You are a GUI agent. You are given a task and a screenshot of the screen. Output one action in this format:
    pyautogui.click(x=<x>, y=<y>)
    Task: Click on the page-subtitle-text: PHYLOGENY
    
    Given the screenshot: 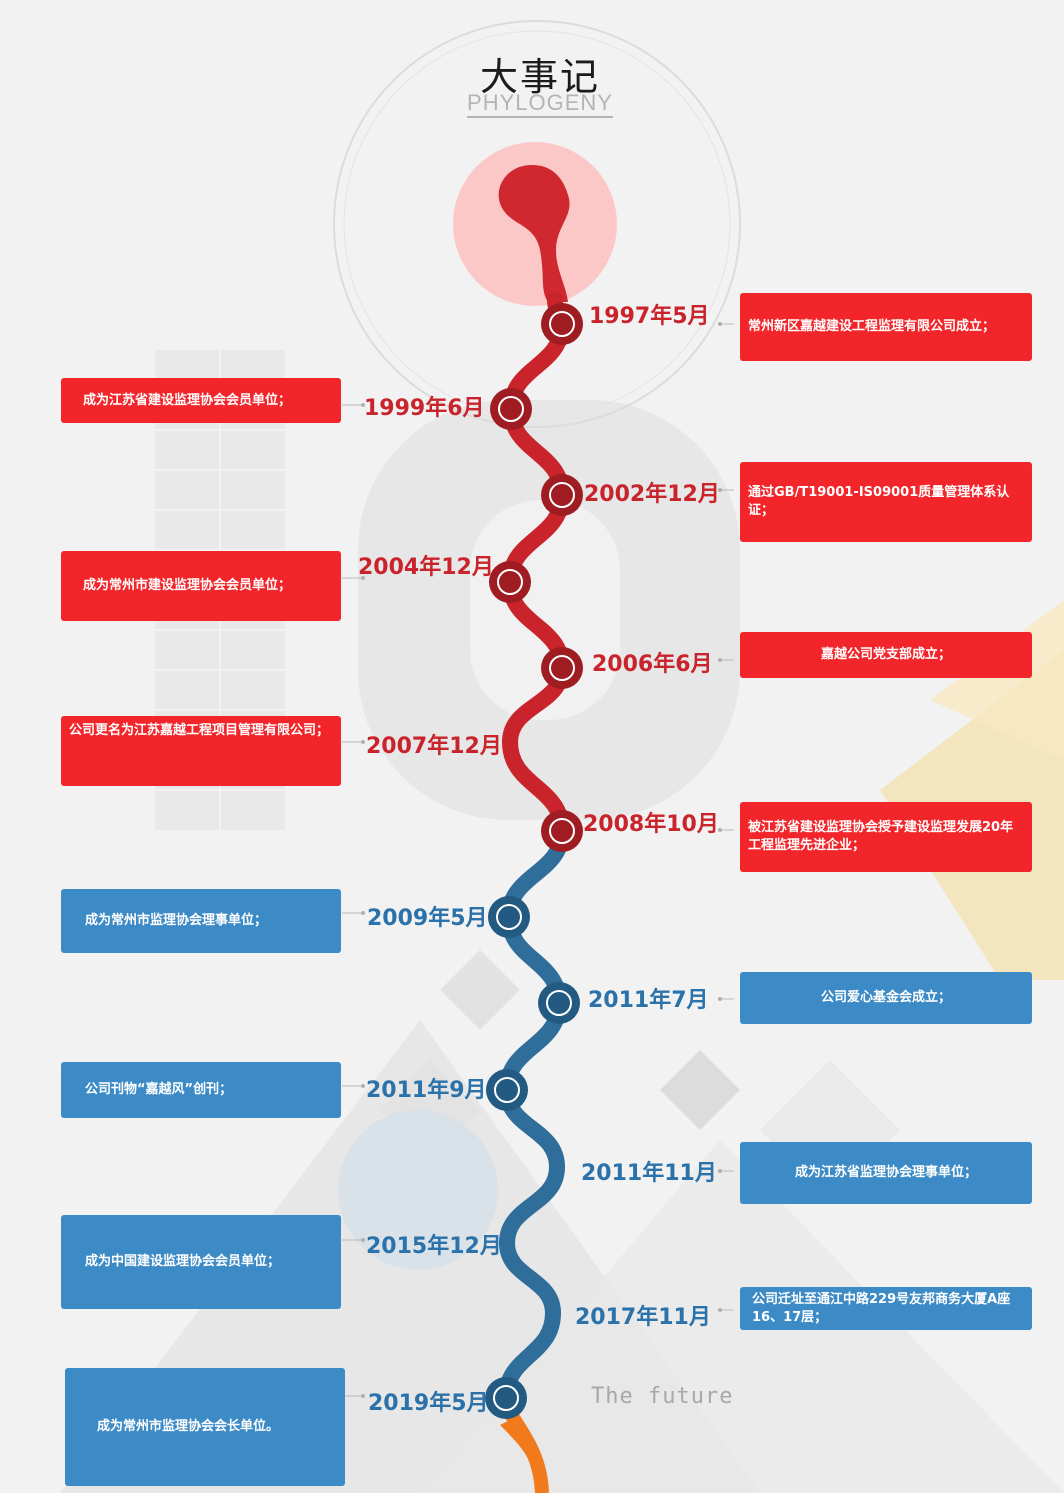 What is the action you would take?
    pyautogui.click(x=540, y=104)
    